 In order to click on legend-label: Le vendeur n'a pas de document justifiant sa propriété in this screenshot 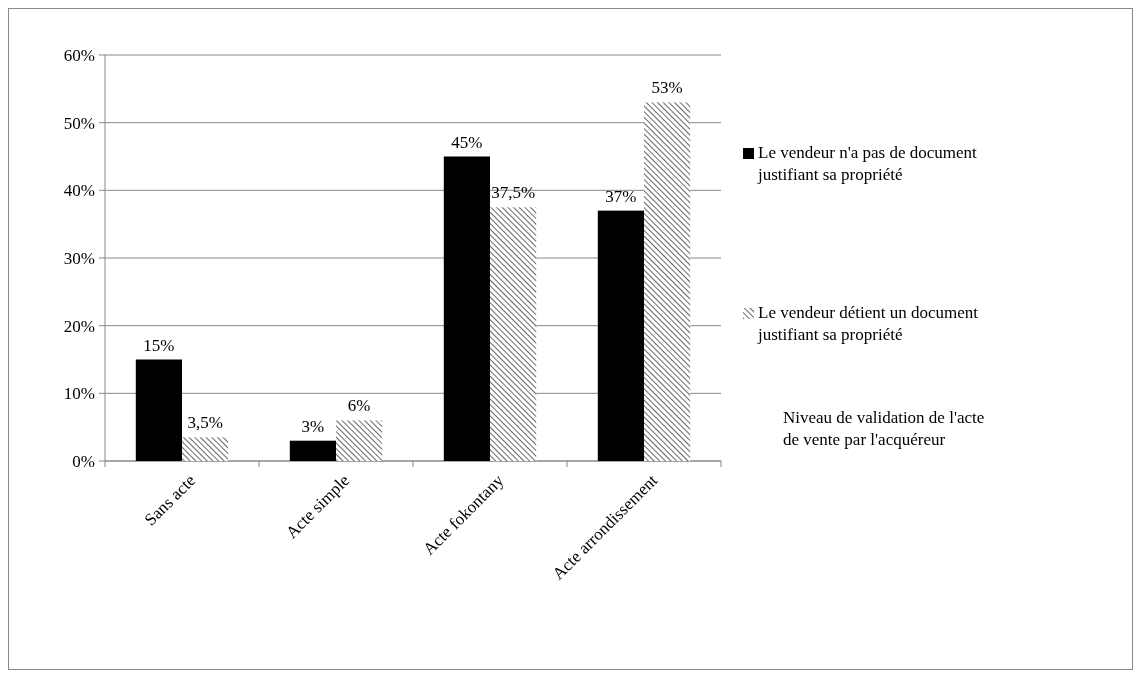, I will do `click(867, 163)`.